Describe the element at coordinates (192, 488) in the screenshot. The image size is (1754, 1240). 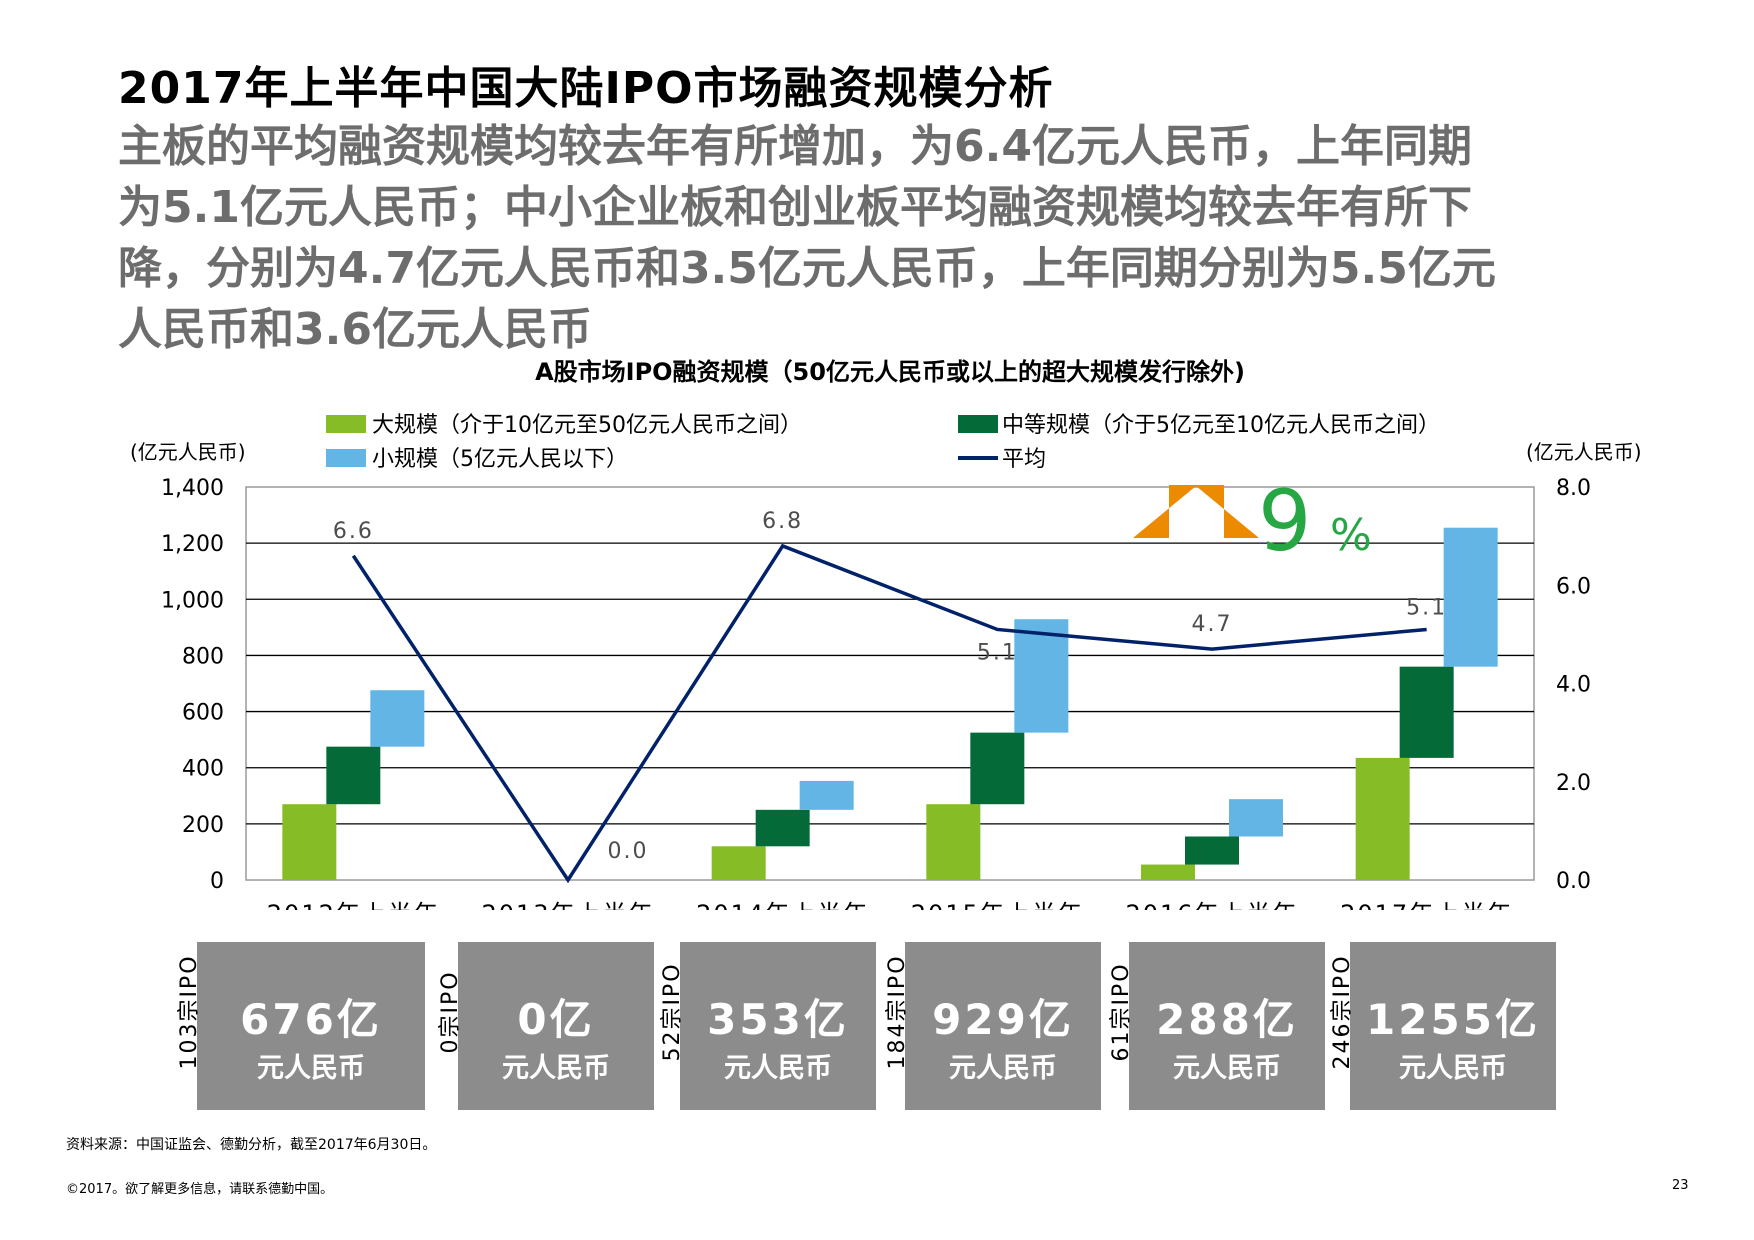
I see `y-left-tick-label: 1,400` at that location.